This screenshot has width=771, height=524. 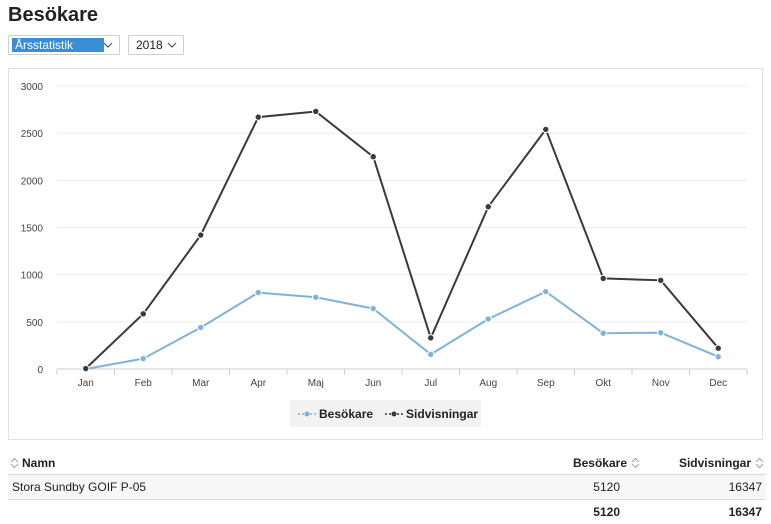 What do you see at coordinates (715, 463) in the screenshot?
I see `column-header-pageviews-label: Sidvisningar` at bounding box center [715, 463].